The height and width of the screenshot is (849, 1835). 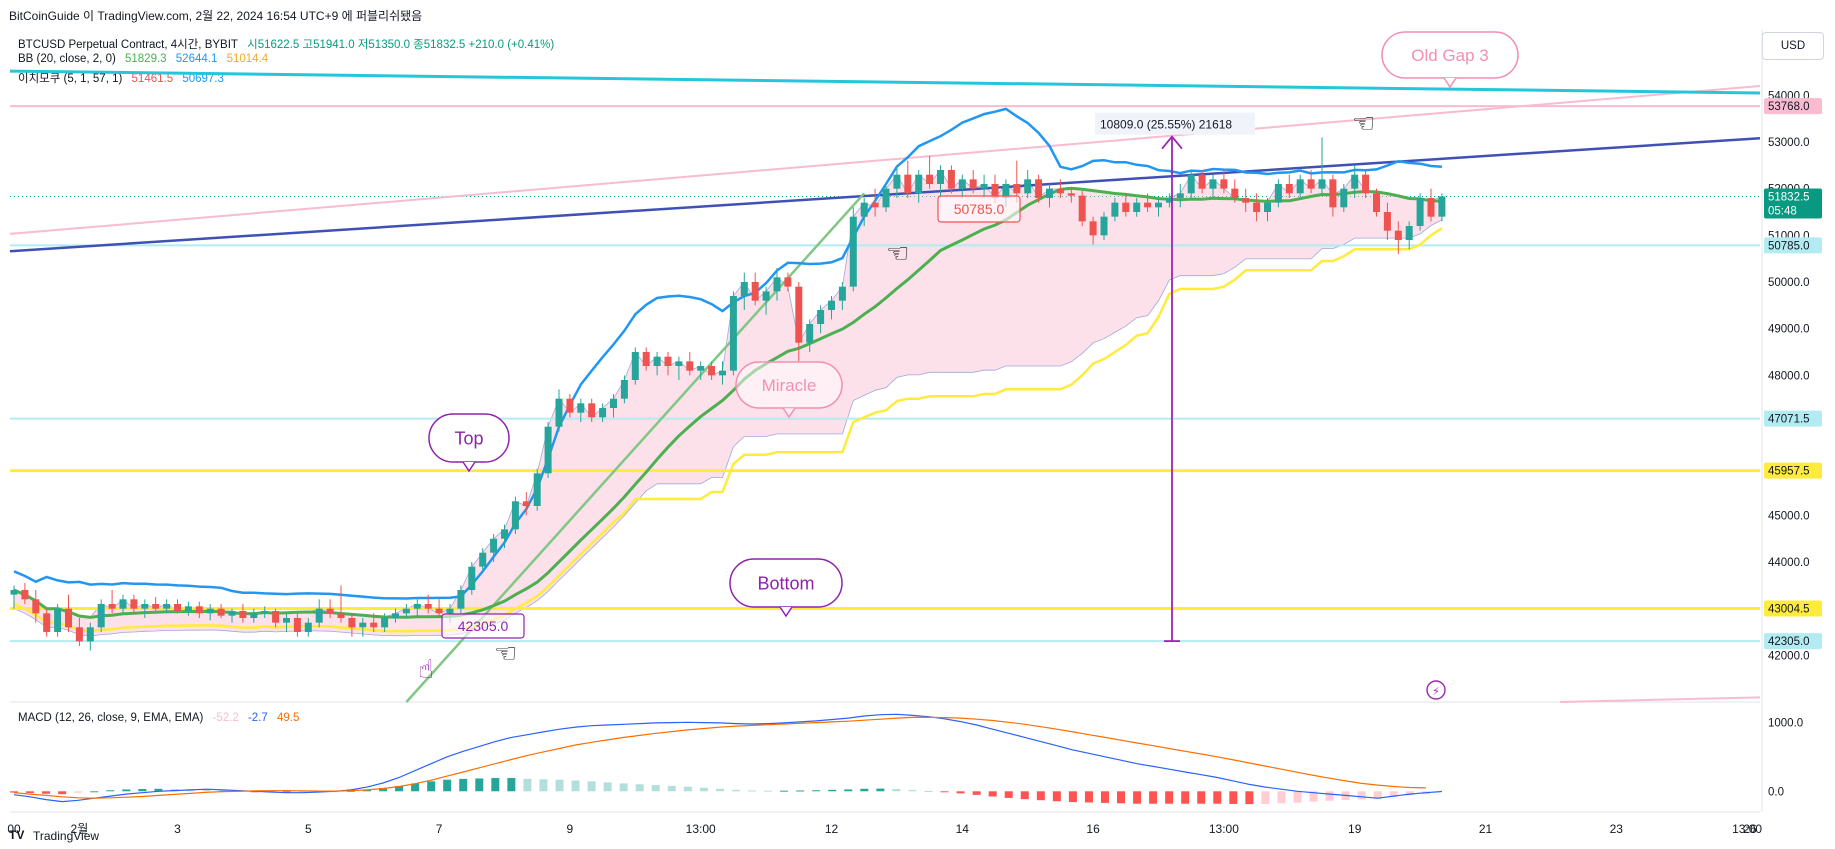 What do you see at coordinates (128, 45) in the screenshot?
I see `symbol-name: BTCUSD Perpetual Contract, 4시간, BYBIT` at bounding box center [128, 45].